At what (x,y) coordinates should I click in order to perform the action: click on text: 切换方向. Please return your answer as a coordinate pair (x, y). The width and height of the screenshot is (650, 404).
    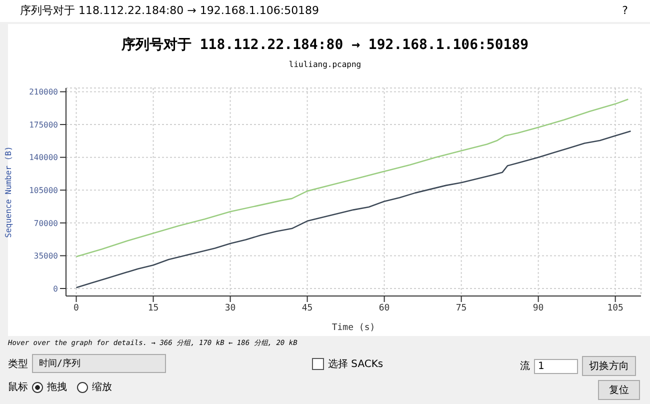
    Looking at the image, I should click on (609, 366).